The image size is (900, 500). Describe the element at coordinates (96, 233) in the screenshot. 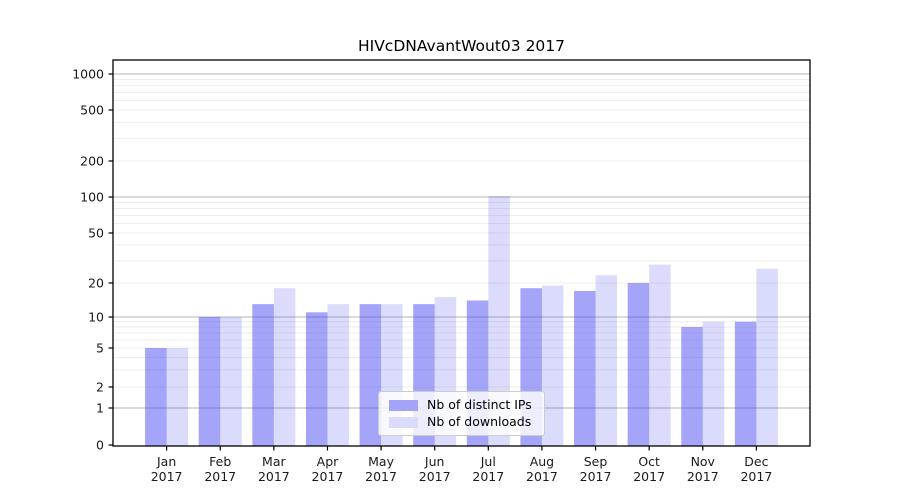

I see `y-tick-label: 50` at that location.